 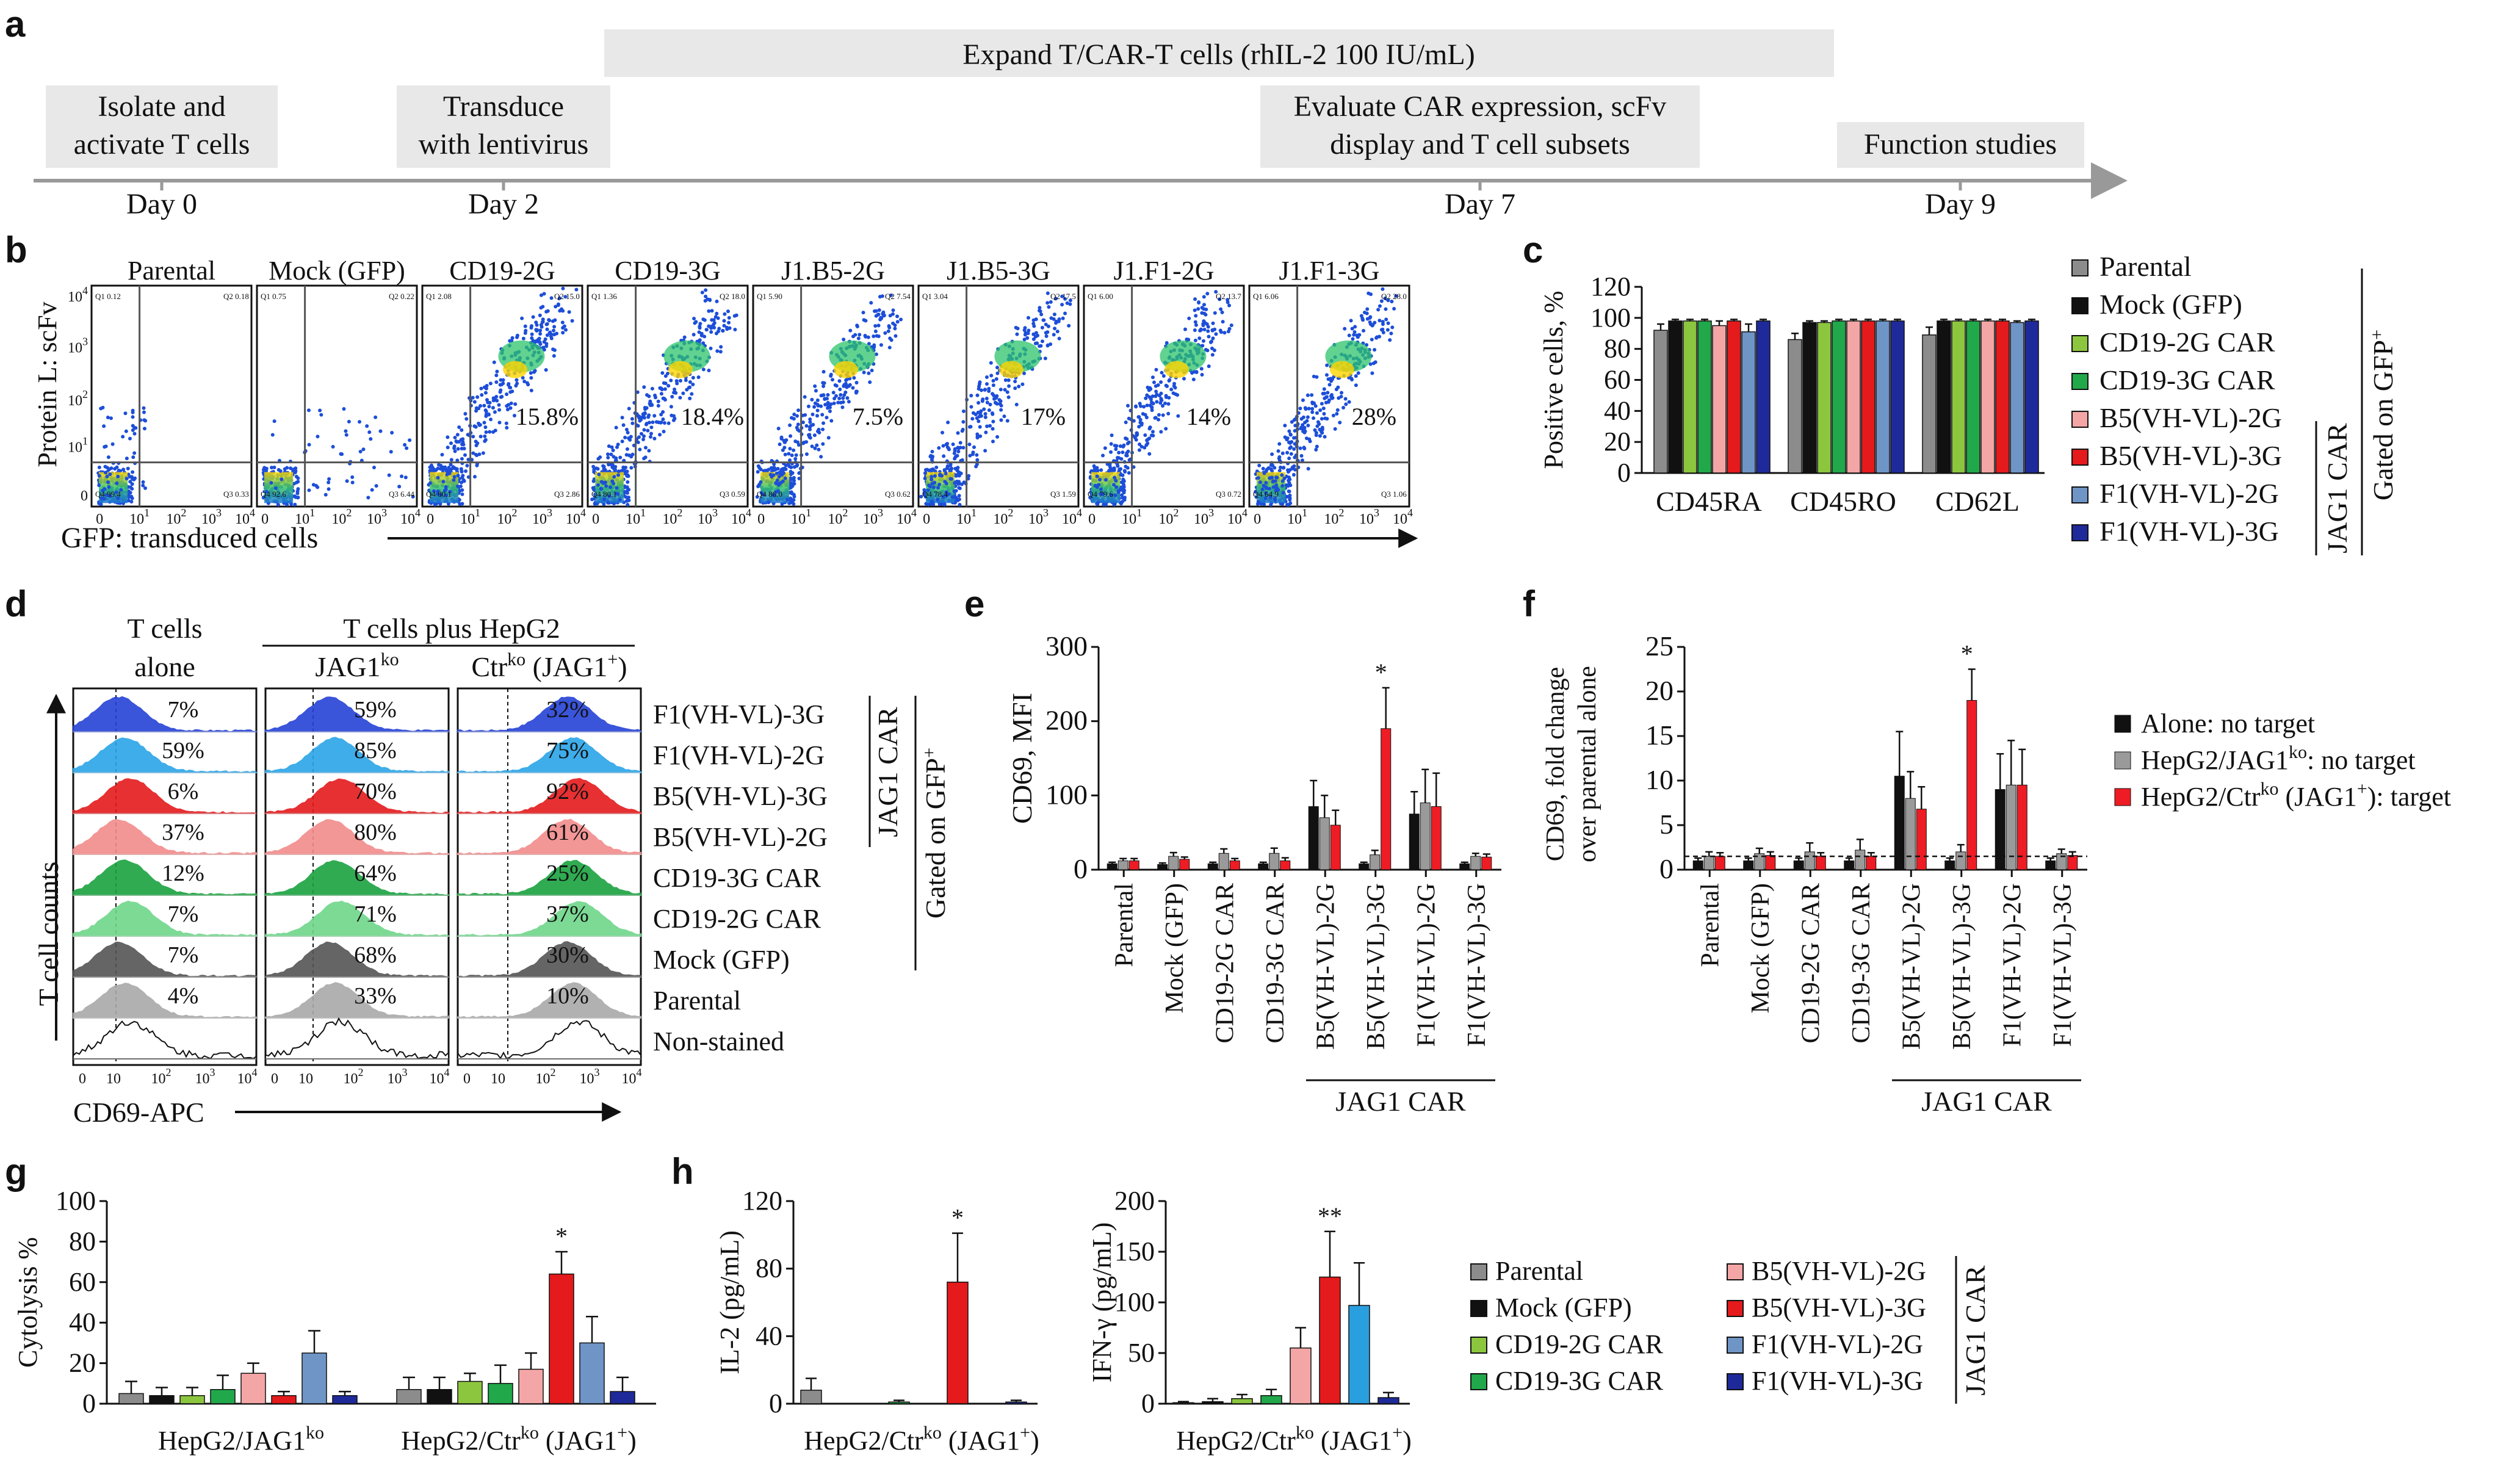 I want to click on tick-exp: 3, so click(x=384, y=513).